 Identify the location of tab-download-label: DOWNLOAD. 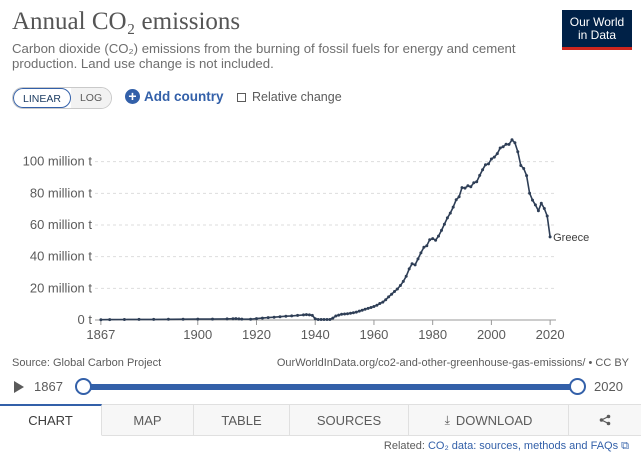
(494, 420).